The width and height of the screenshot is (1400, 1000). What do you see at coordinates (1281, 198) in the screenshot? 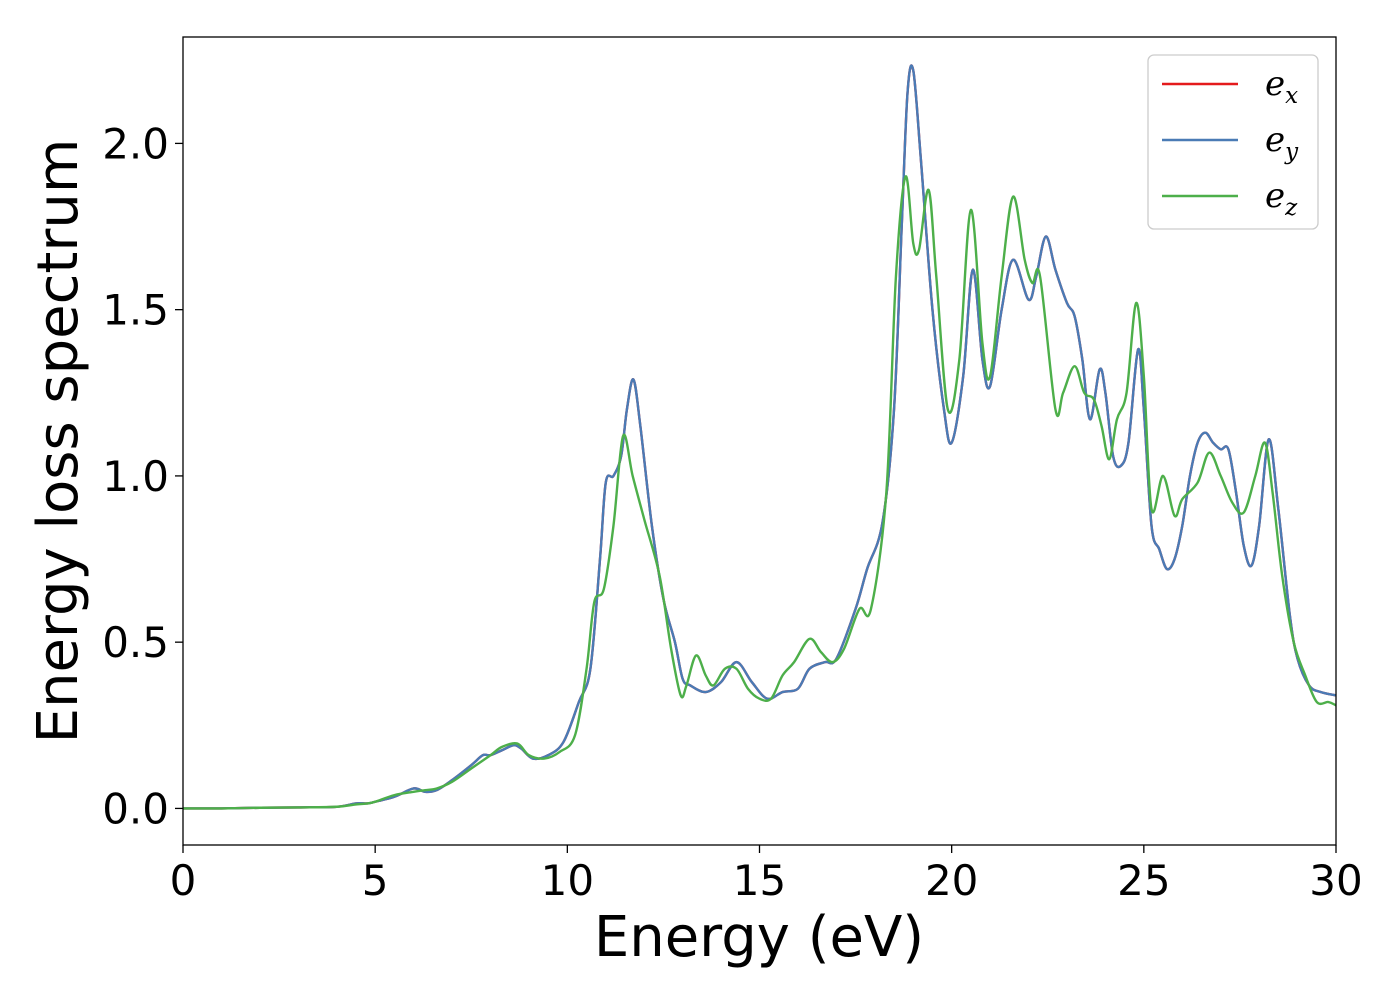
I see `legend-label-e-z: ez` at bounding box center [1281, 198].